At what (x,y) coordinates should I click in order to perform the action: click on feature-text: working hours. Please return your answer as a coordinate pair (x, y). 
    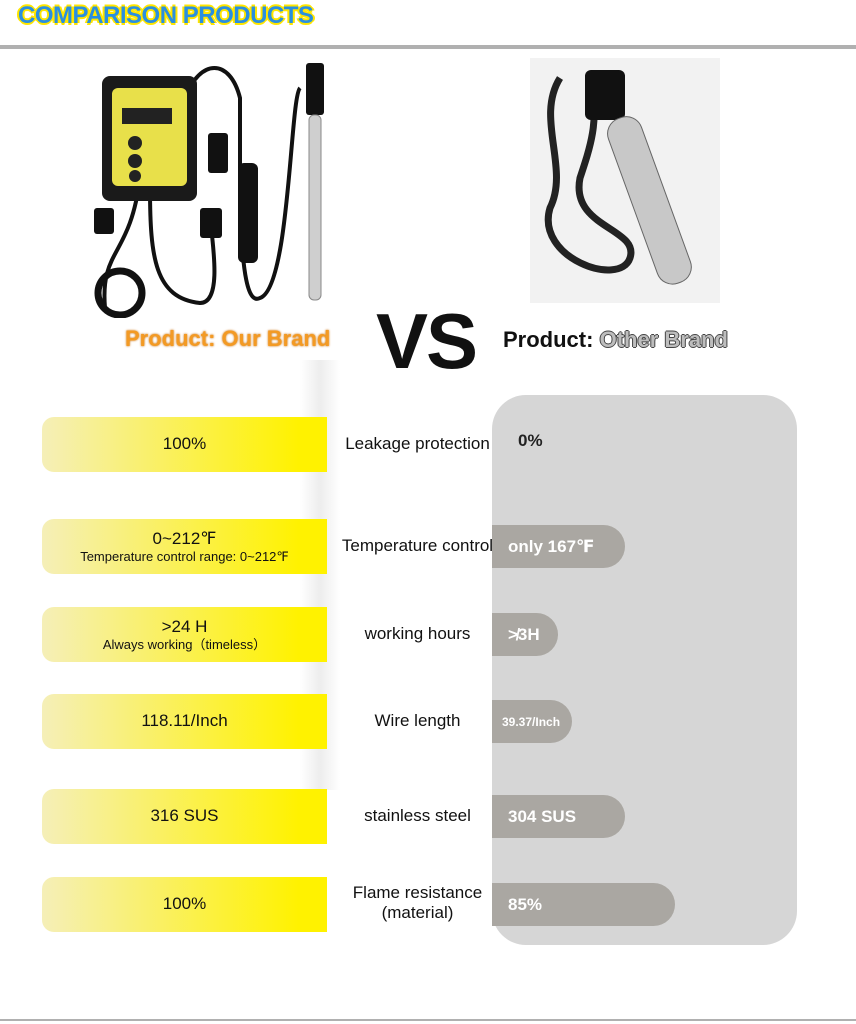
    Looking at the image, I should click on (417, 633).